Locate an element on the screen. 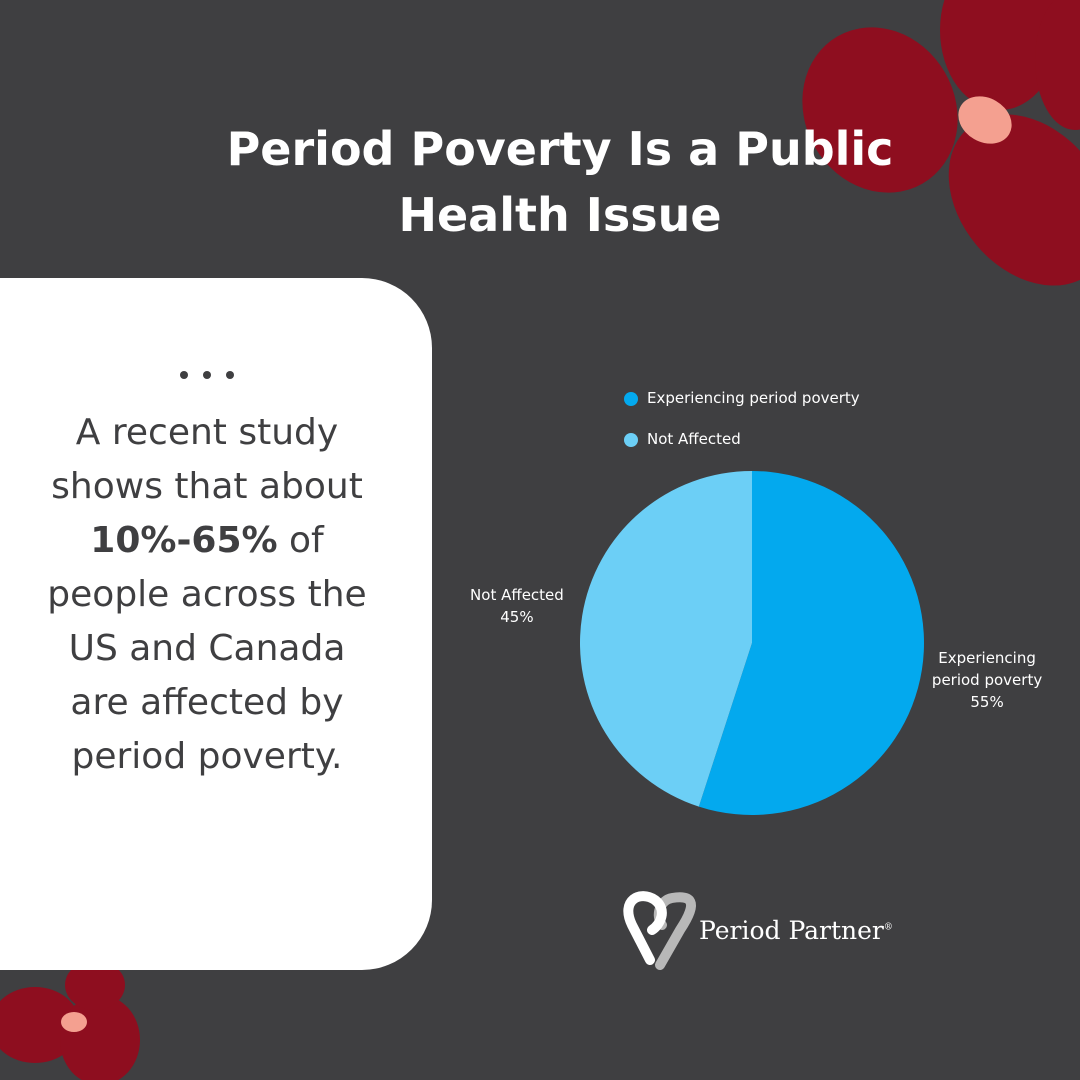 Image resolution: width=1080 pixels, height=1080 pixels. slice-label: Not Affected 45% is located at coordinates (517, 606).